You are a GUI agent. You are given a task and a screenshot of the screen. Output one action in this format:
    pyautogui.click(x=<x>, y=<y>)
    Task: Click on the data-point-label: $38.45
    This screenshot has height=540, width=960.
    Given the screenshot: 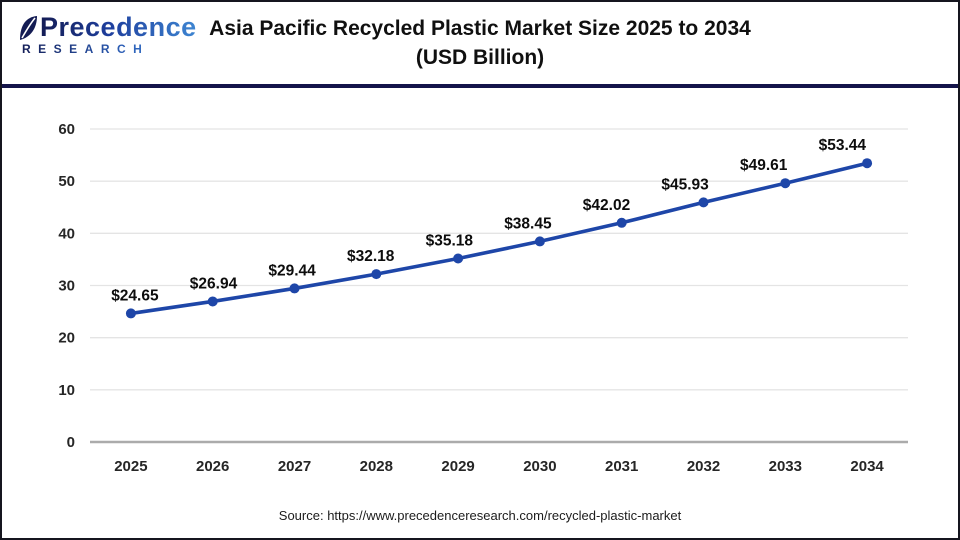 What is the action you would take?
    pyautogui.click(x=528, y=223)
    